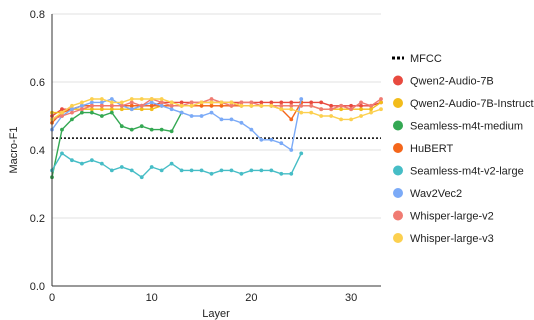  Describe the element at coordinates (152, 298) in the screenshot. I see `x-tick-label: 10` at that location.